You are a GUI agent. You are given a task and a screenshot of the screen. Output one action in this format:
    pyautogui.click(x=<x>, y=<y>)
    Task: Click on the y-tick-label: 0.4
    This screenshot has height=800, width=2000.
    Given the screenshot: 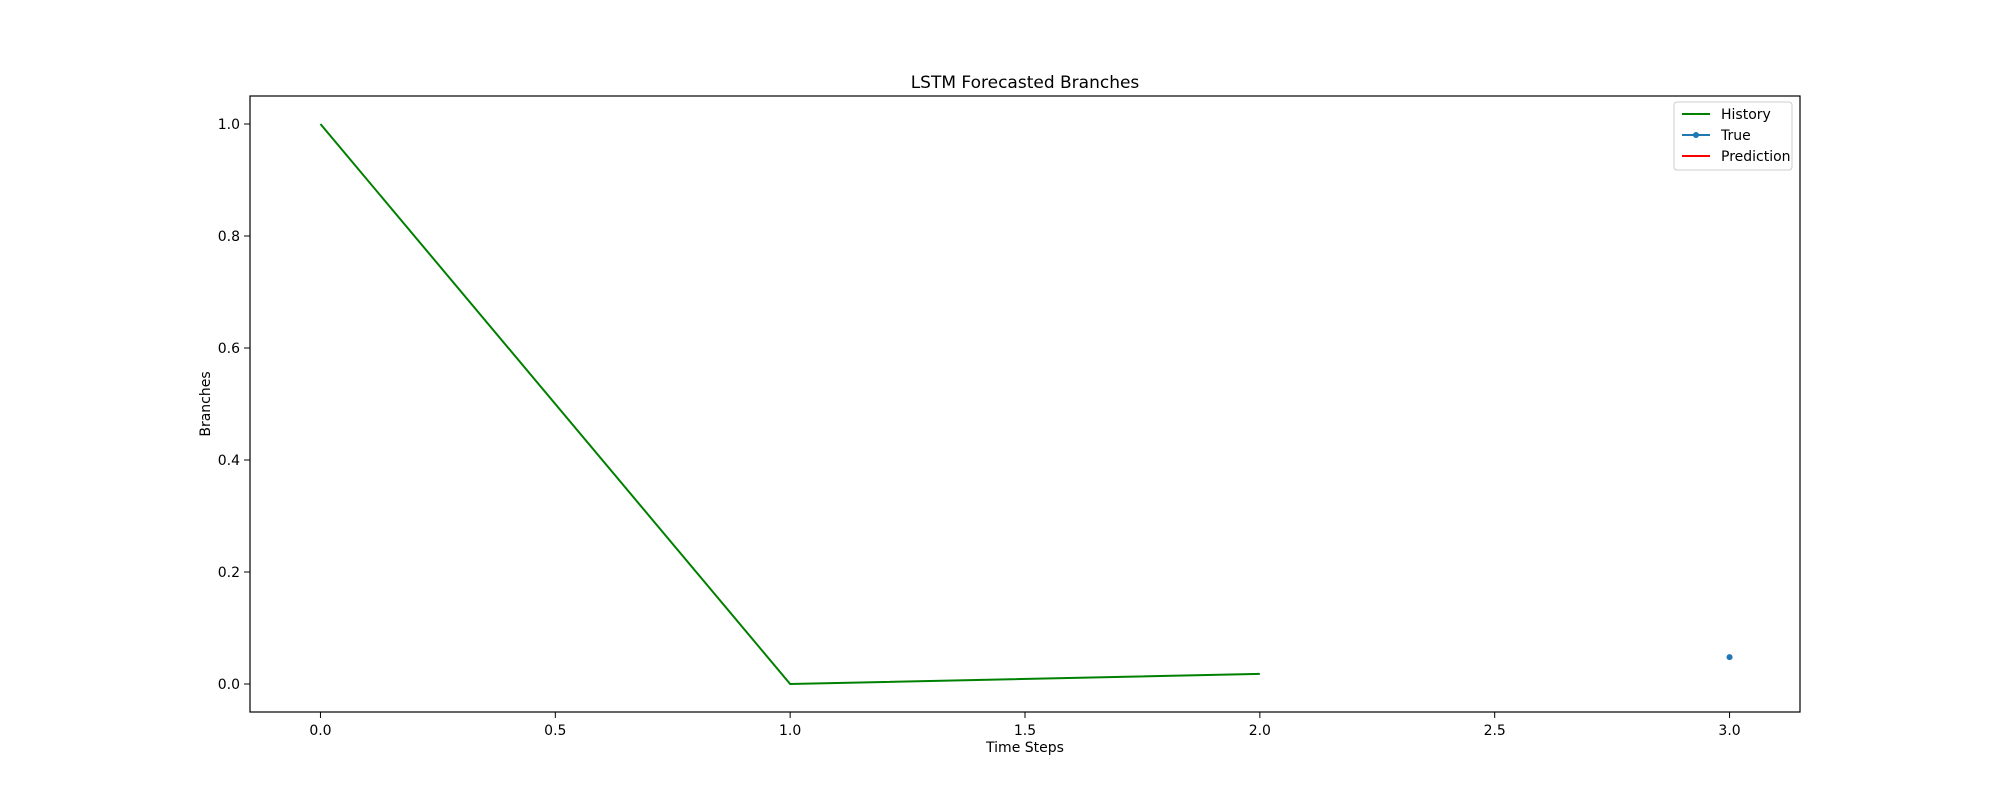 What is the action you would take?
    pyautogui.click(x=229, y=461)
    